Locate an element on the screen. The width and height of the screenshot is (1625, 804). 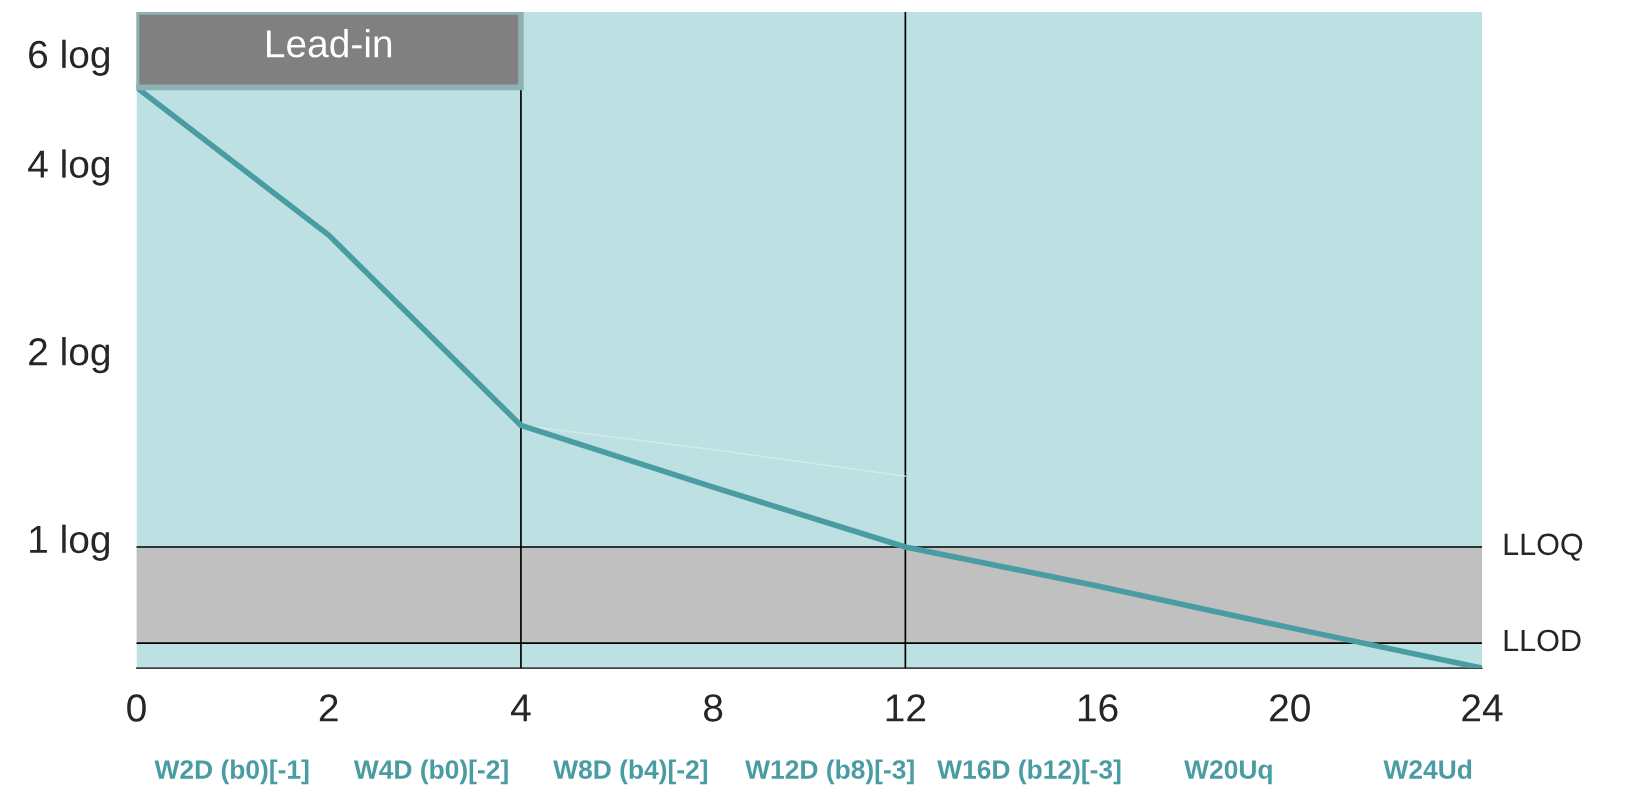
text: W20Uq is located at coordinates (1228, 772).